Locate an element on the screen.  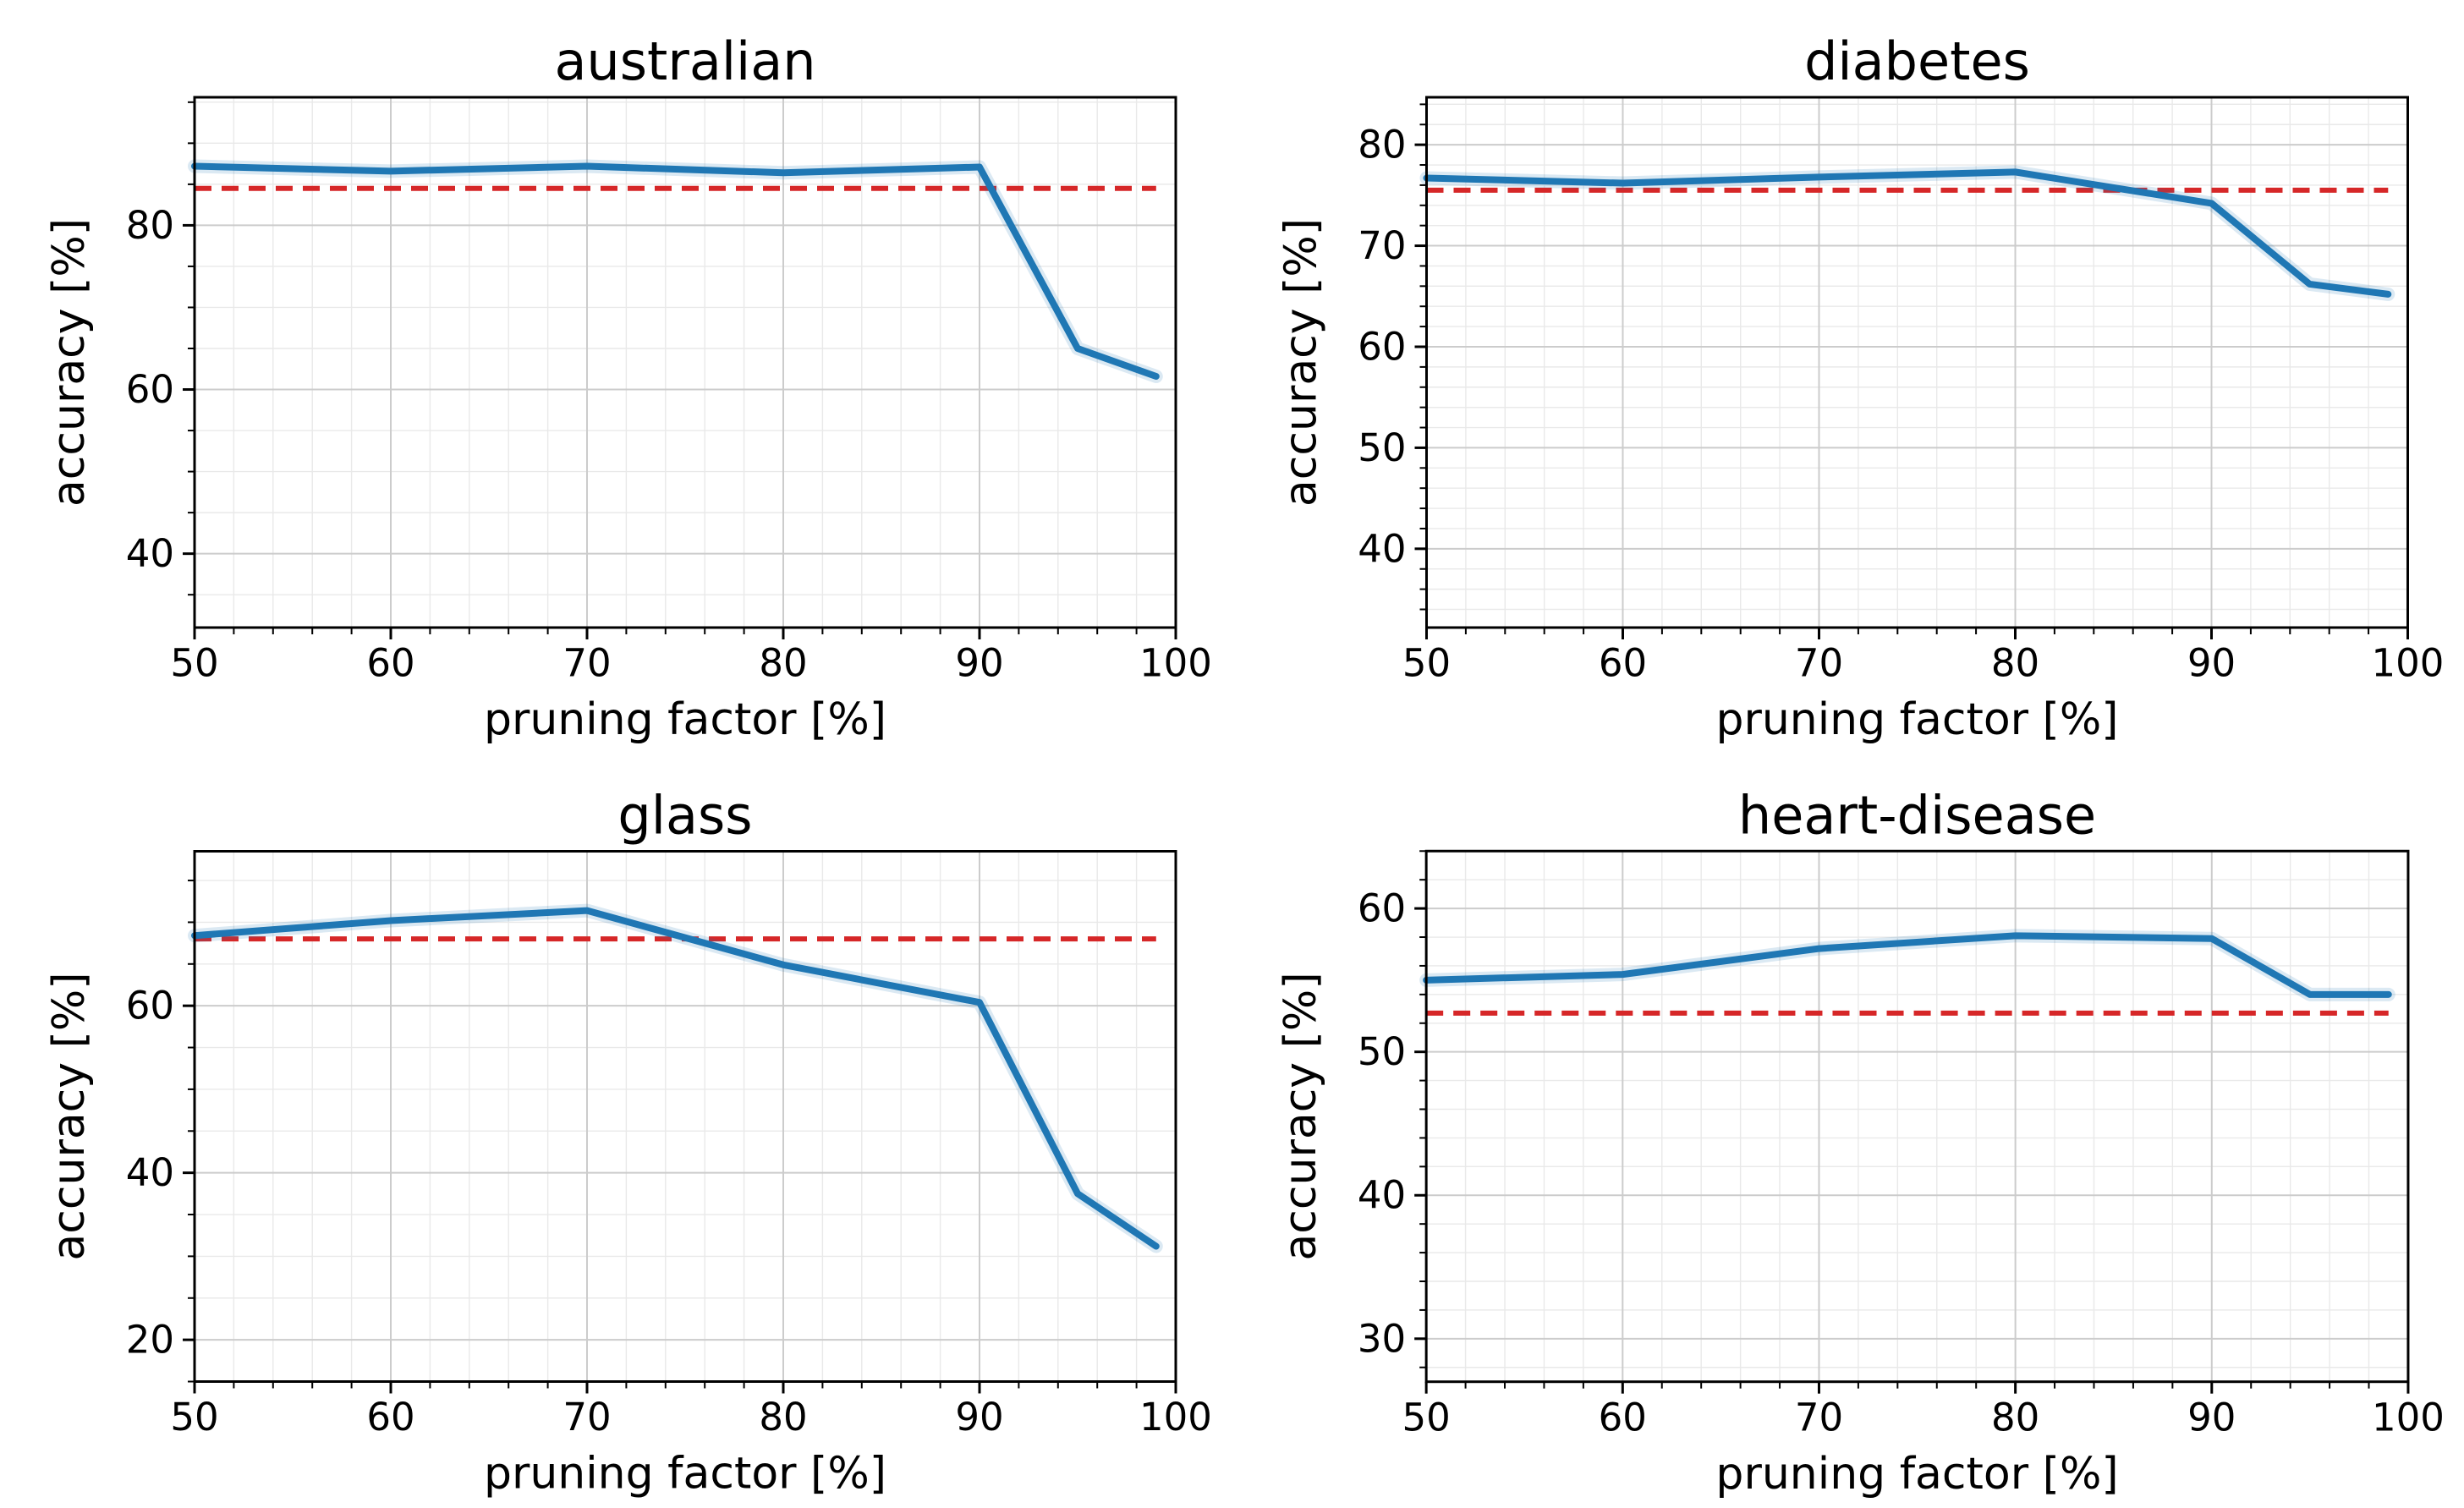
chart-title: glass is located at coordinates (684, 816).